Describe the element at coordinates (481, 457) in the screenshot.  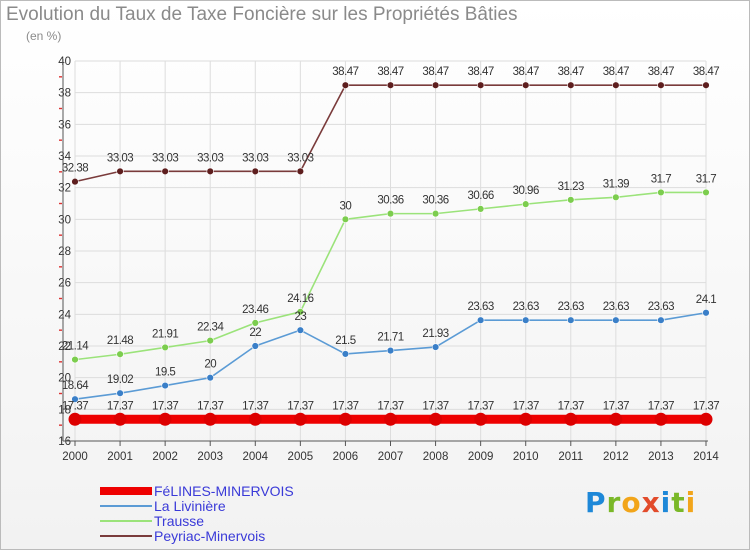
I see `x-tick-label: 2009` at that location.